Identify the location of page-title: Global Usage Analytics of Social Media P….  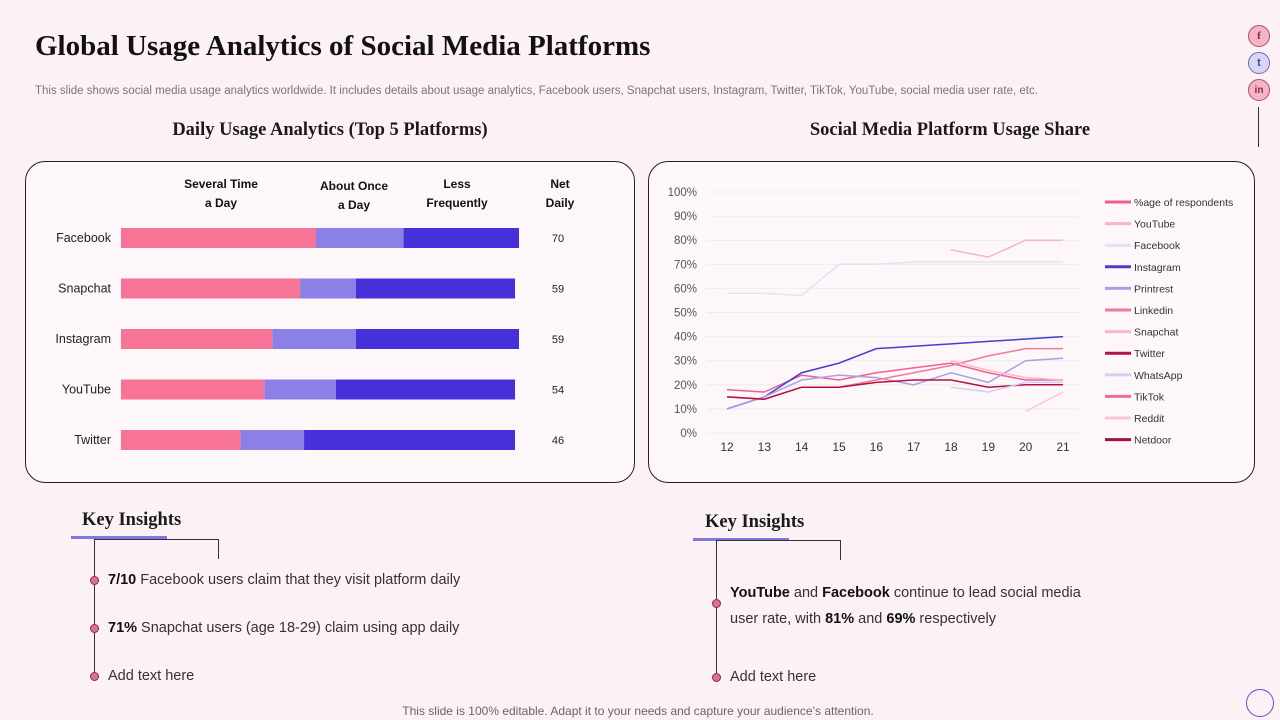
(343, 46).